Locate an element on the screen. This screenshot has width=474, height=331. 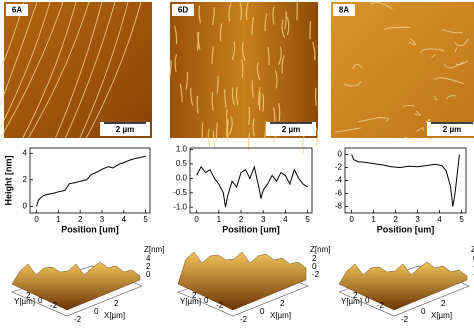
z-tick-label: 2 is located at coordinates (314, 258).